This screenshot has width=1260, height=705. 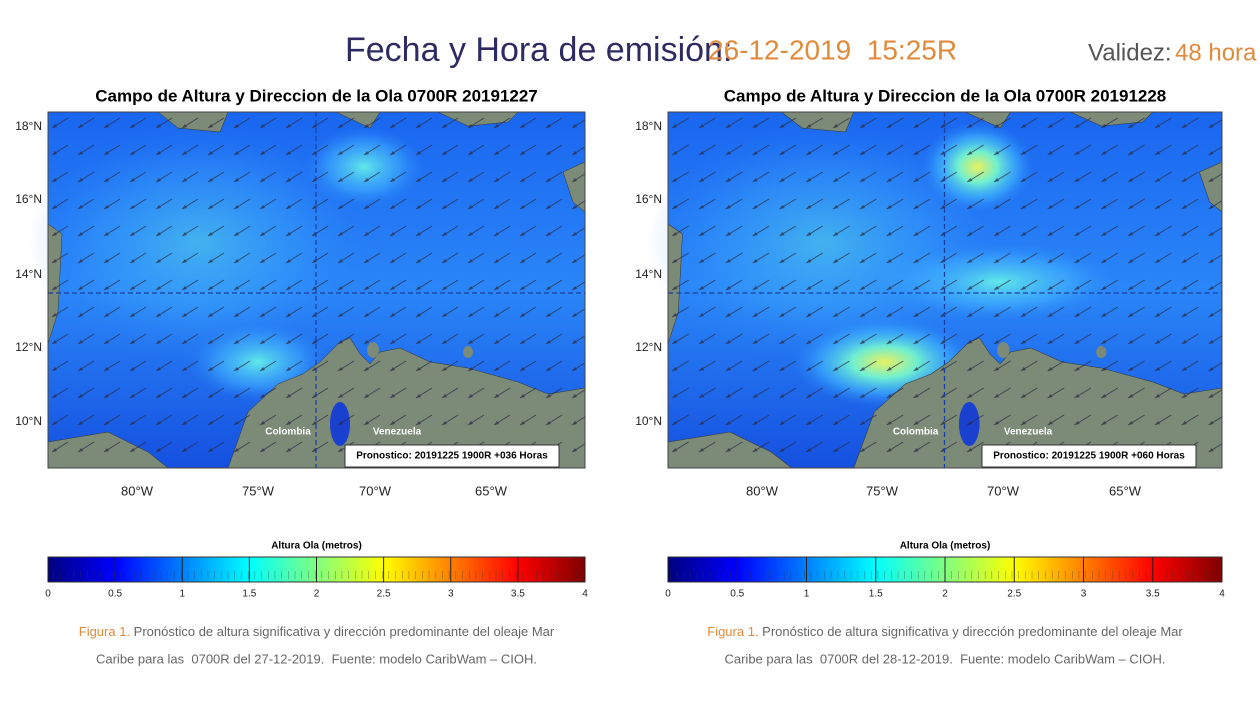 What do you see at coordinates (538, 50) in the screenshot?
I see `header-title: Fecha y Hora de emisión:` at bounding box center [538, 50].